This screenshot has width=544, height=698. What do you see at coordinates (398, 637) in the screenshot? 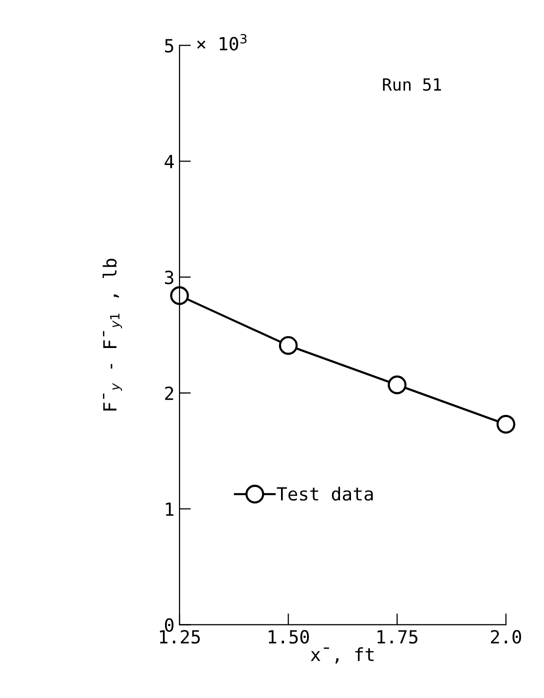
I see `x-tick-label: 1.75` at bounding box center [398, 637].